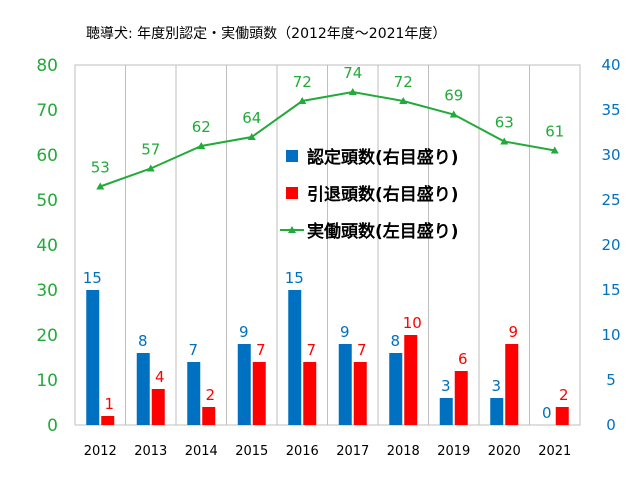 Image resolution: width=640 pixels, height=498 pixels. I want to click on y-right-tick-label: 35, so click(610, 110).